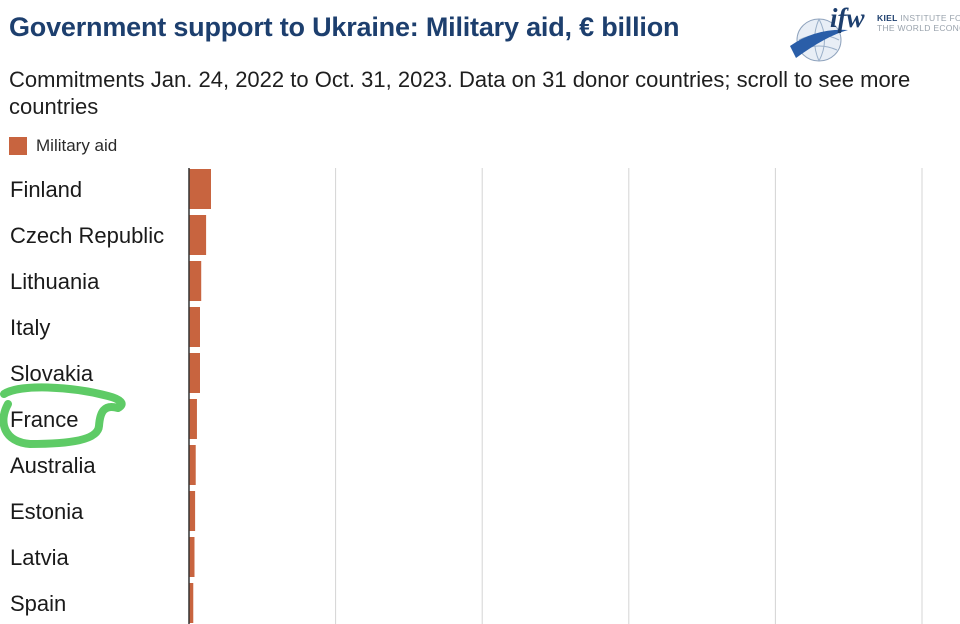 This screenshot has width=960, height=624. I want to click on country-label: Latvia, so click(39, 557).